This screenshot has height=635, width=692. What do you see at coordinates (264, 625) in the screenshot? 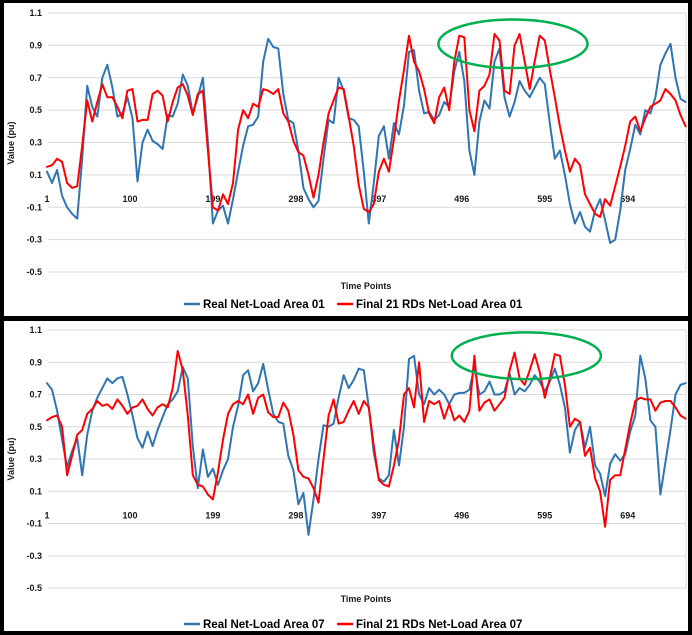
I see `legend-label-real: Real Net-Load Area 07` at bounding box center [264, 625].